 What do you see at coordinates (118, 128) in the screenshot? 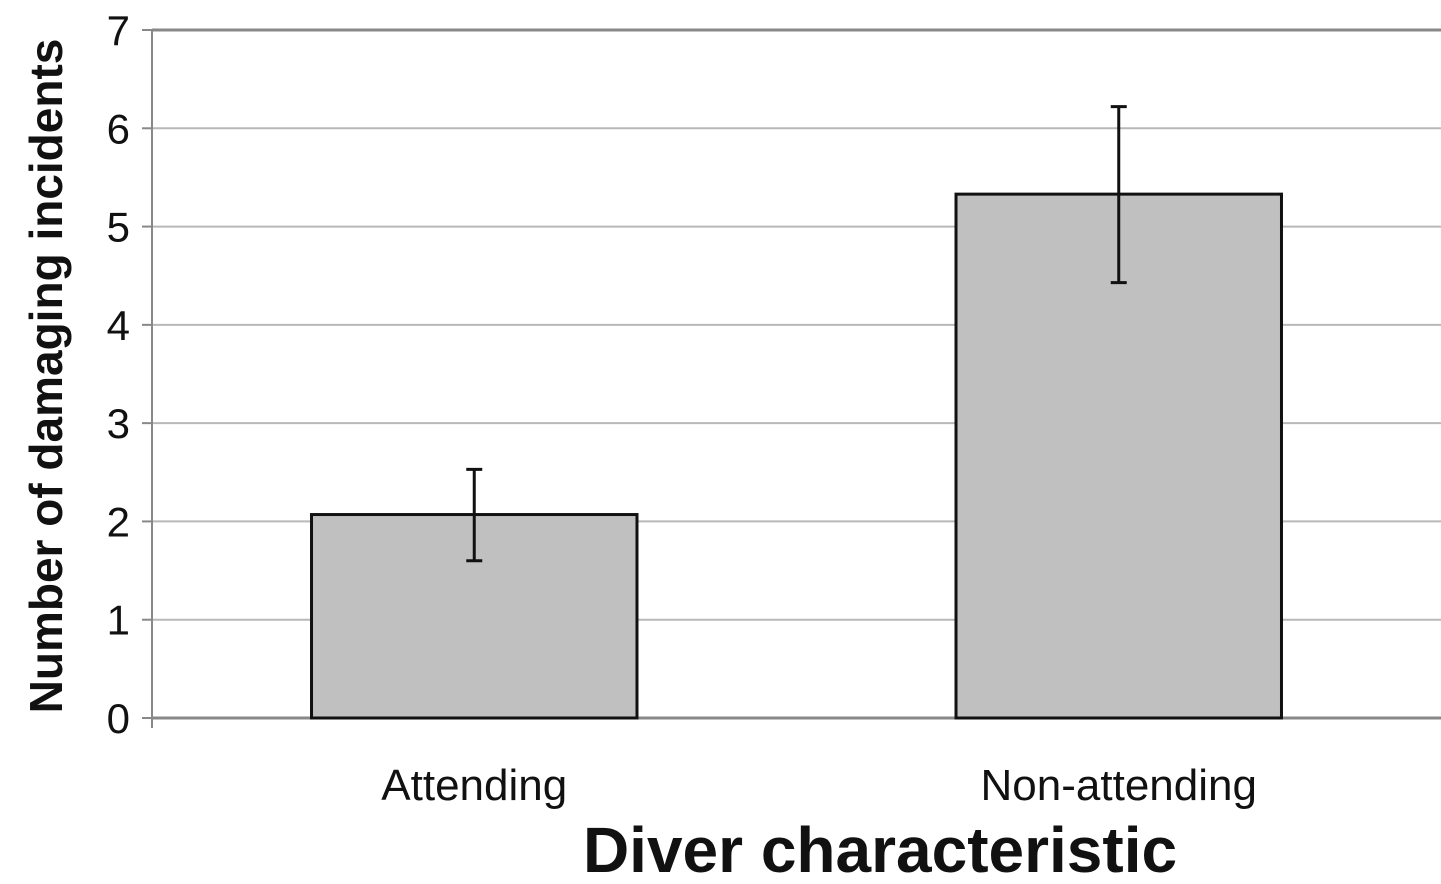
I see `y-tick-label: 6` at bounding box center [118, 128].